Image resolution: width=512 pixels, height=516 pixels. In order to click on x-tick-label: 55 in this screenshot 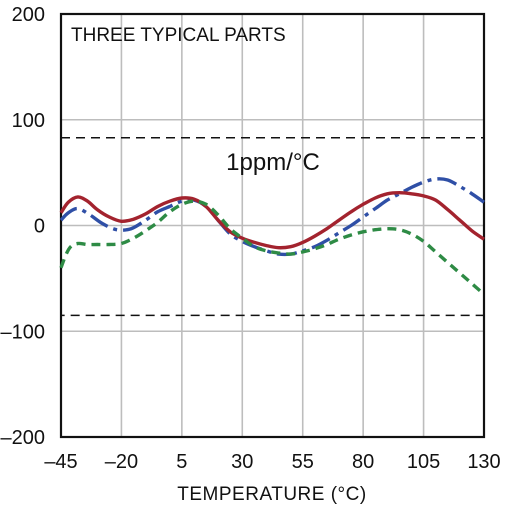, I will do `click(303, 462)`.